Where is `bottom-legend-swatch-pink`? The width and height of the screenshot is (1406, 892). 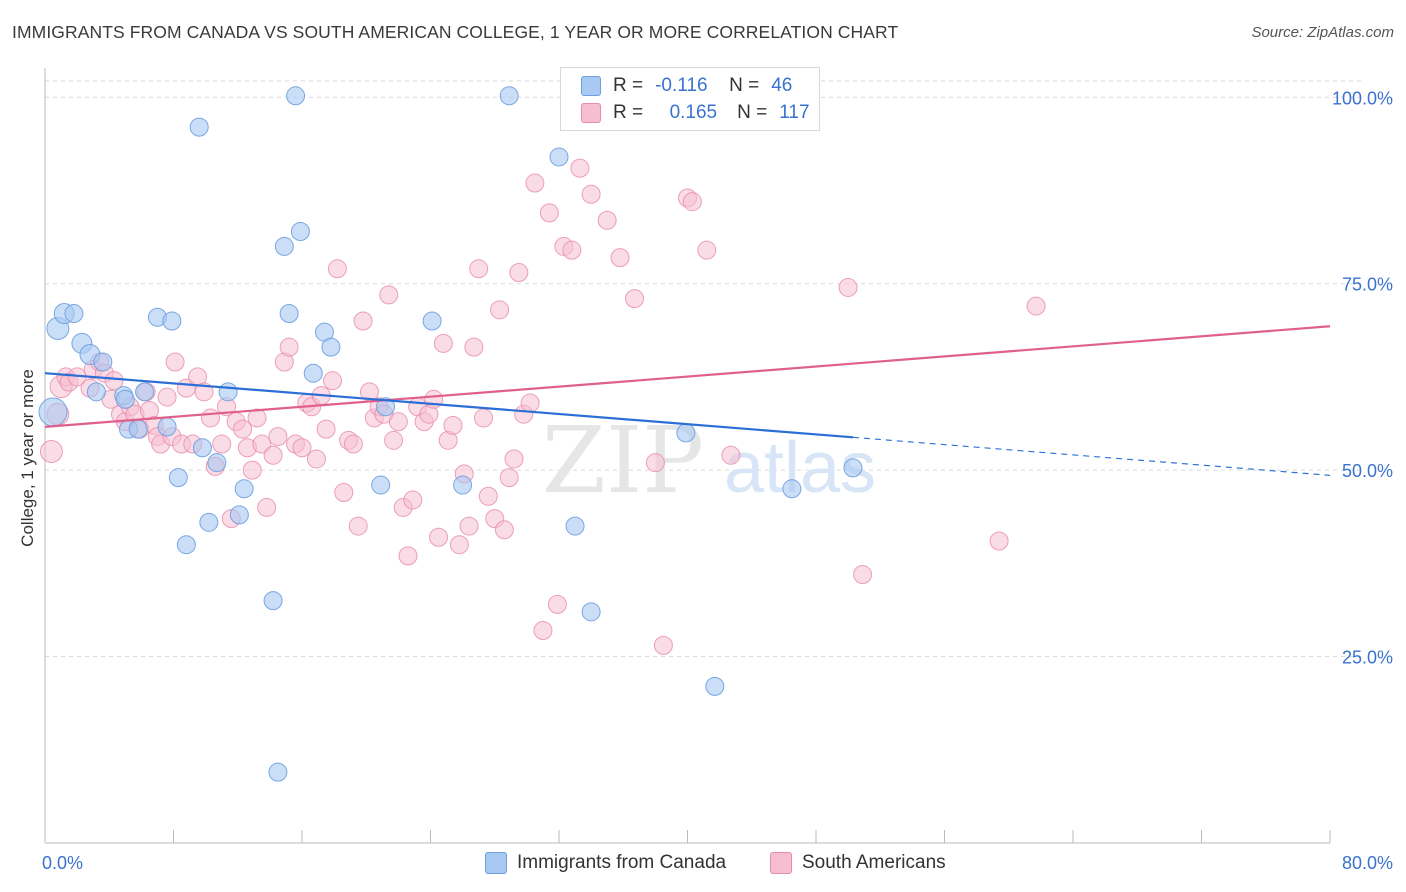 bottom-legend-swatch-pink is located at coordinates (781, 863).